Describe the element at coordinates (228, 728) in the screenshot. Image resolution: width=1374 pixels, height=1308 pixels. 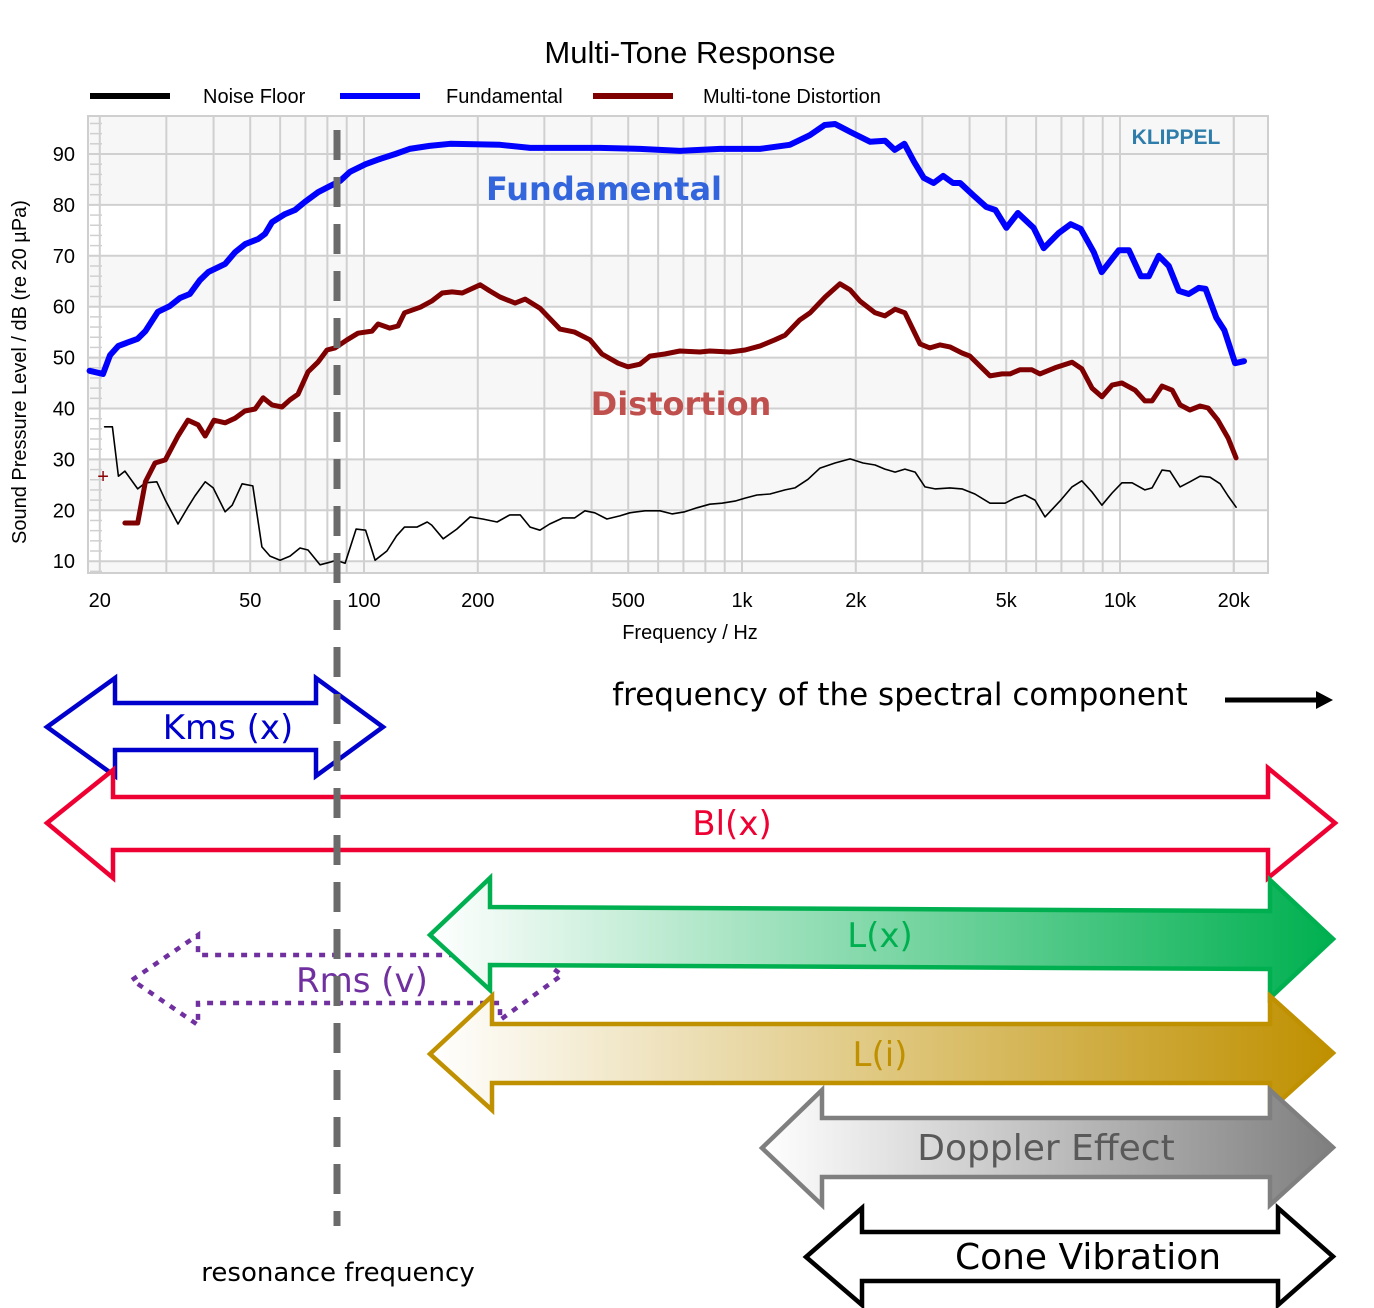
I see `arrow-label-kms-x: Kms (x)` at that location.